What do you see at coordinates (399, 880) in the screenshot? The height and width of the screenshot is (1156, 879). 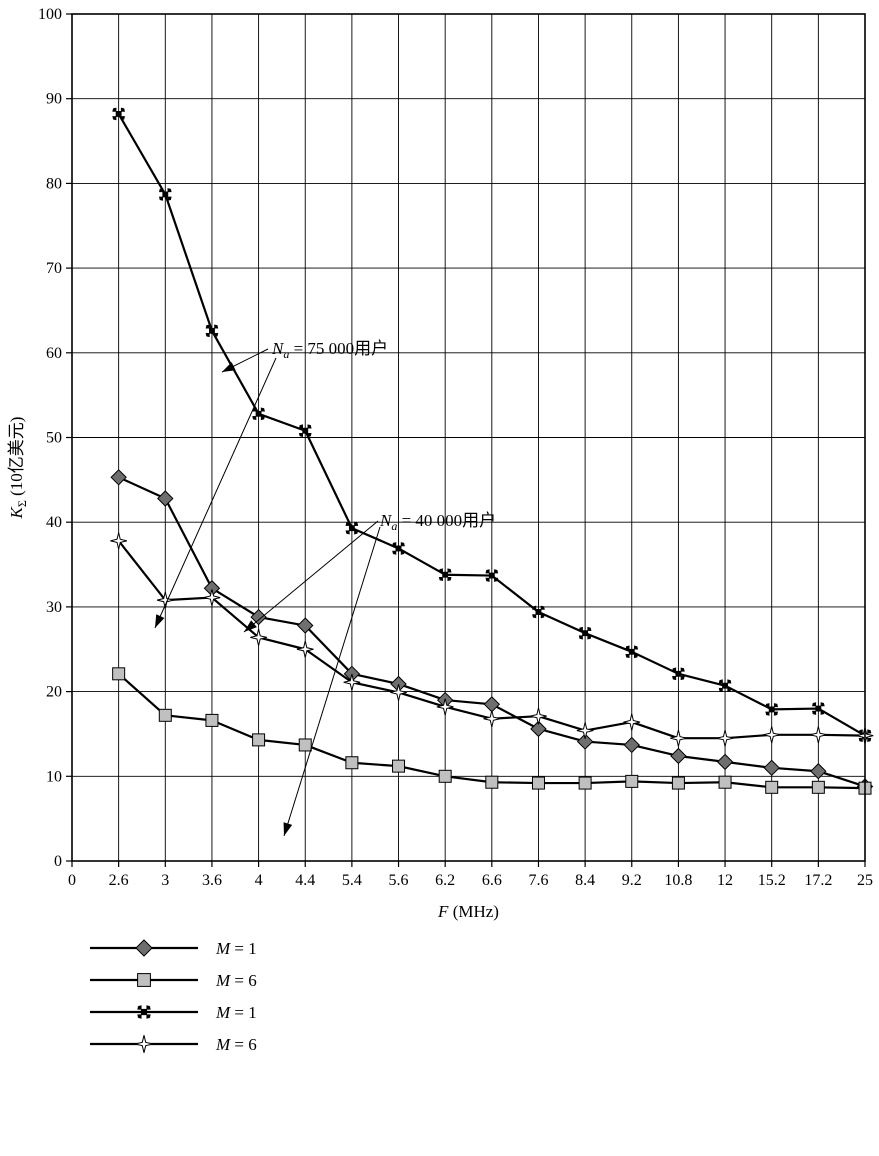 I see `x-tick-label: 5.6` at bounding box center [399, 880].